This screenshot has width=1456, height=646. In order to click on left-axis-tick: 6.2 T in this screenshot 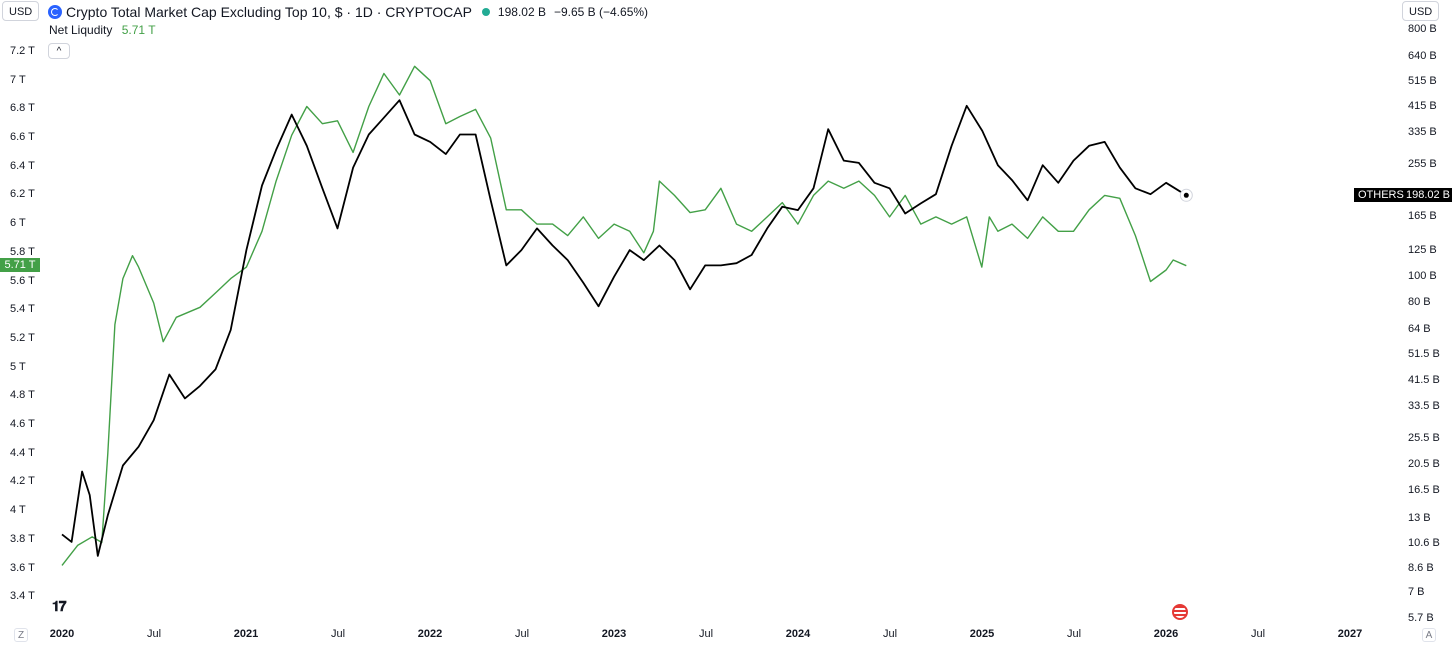, I will do `click(22, 194)`.